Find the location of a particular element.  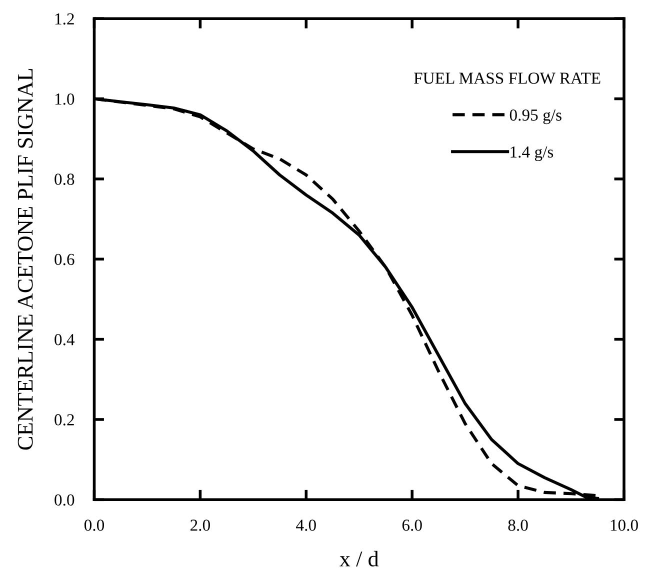

x-axis-title: x / d is located at coordinates (359, 558).